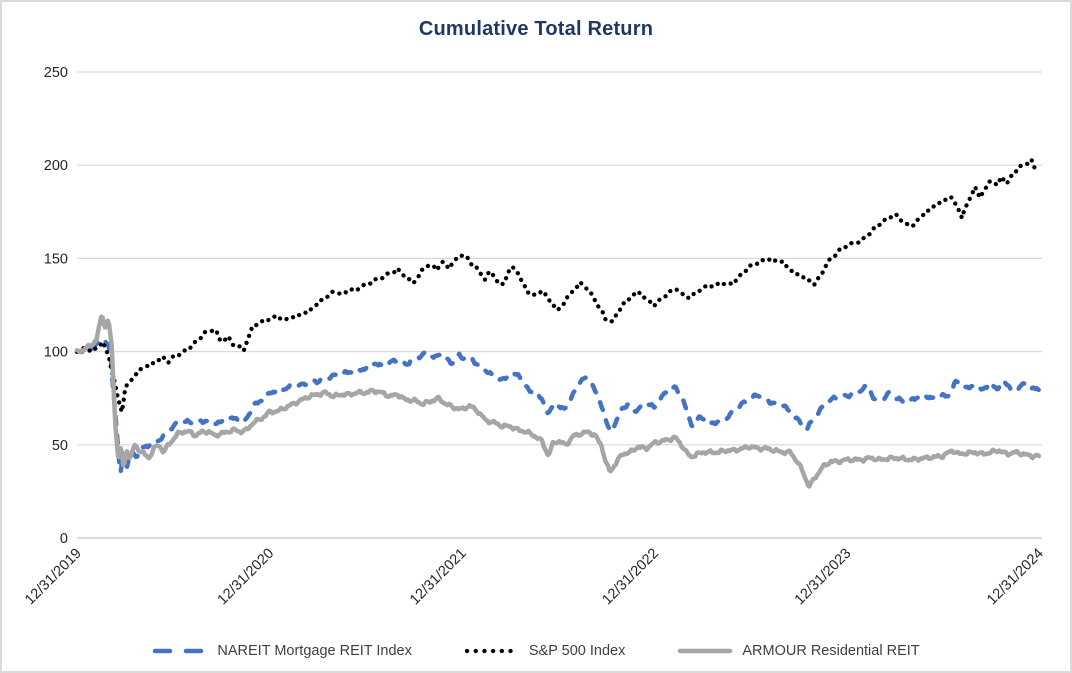  Describe the element at coordinates (831, 651) in the screenshot. I see `legend-label: ARMOUR Residential REIT` at that location.